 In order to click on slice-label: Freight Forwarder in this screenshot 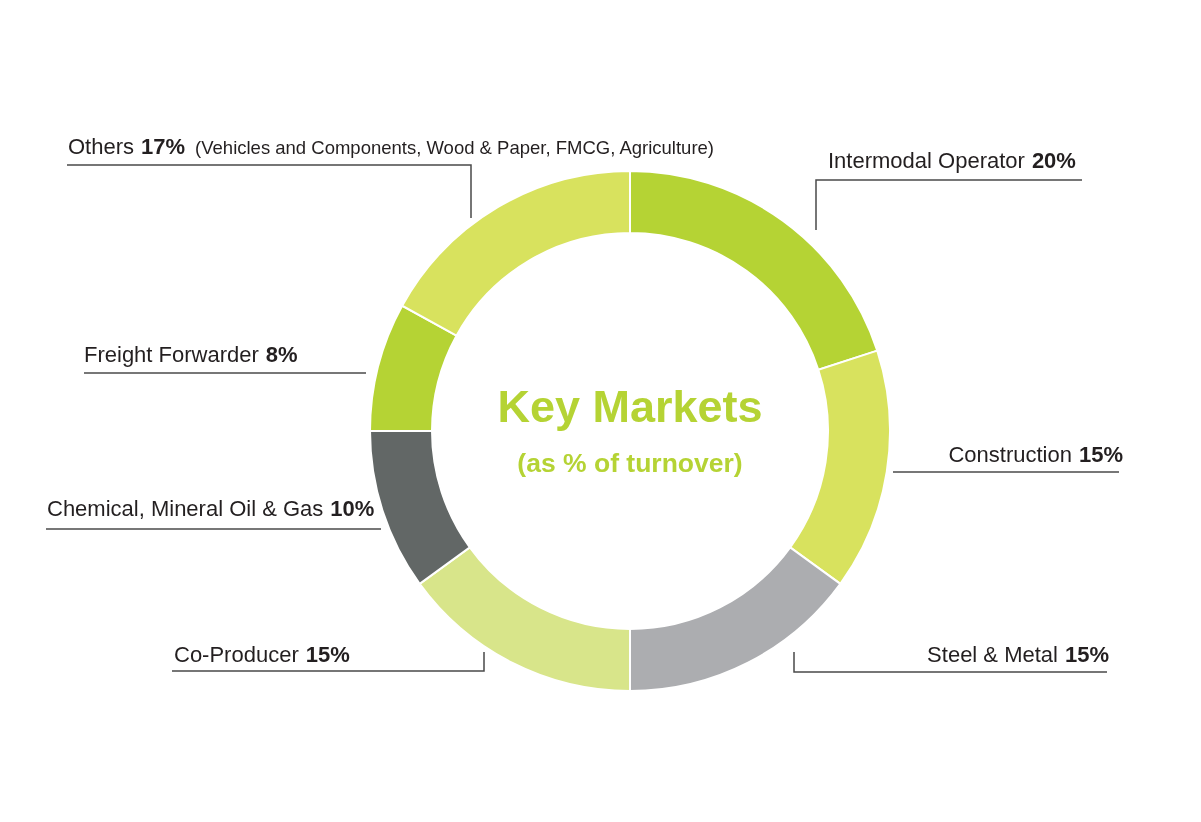, I will do `click(171, 354)`.